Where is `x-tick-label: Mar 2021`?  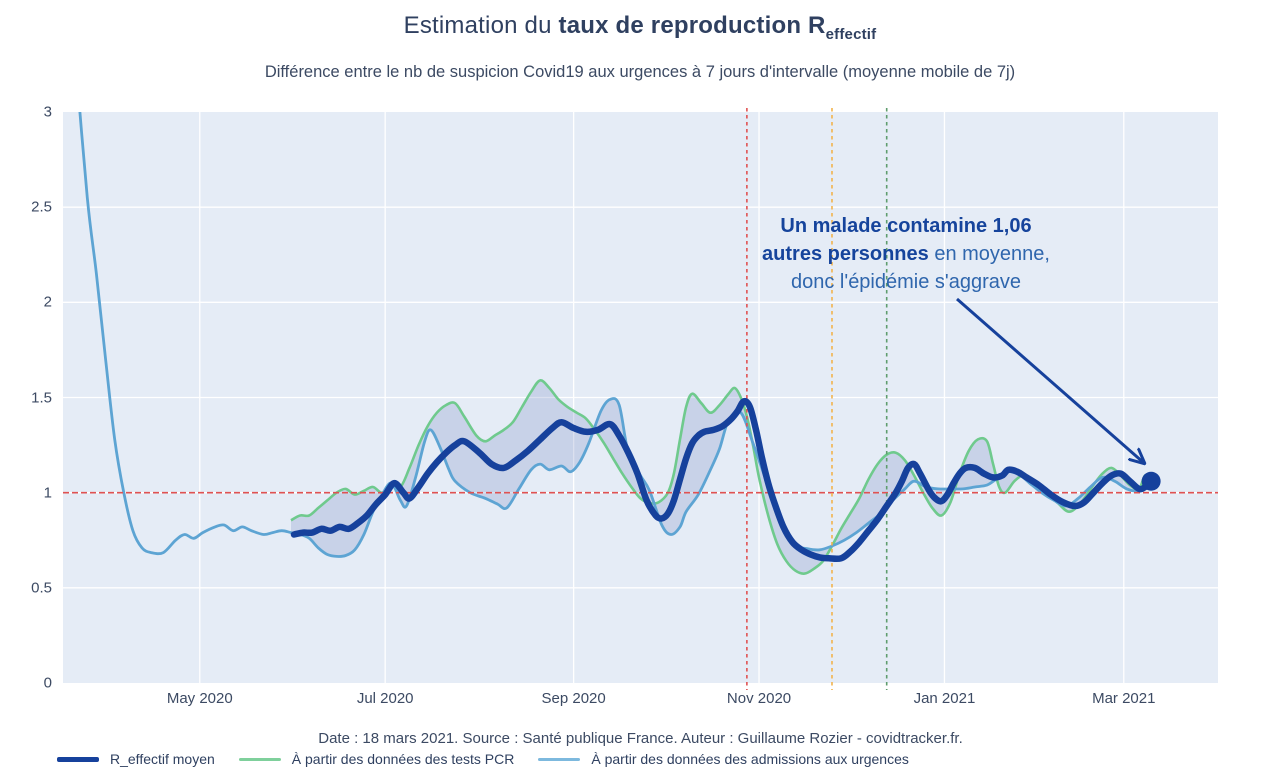
x-tick-label: Mar 2021 is located at coordinates (1124, 698).